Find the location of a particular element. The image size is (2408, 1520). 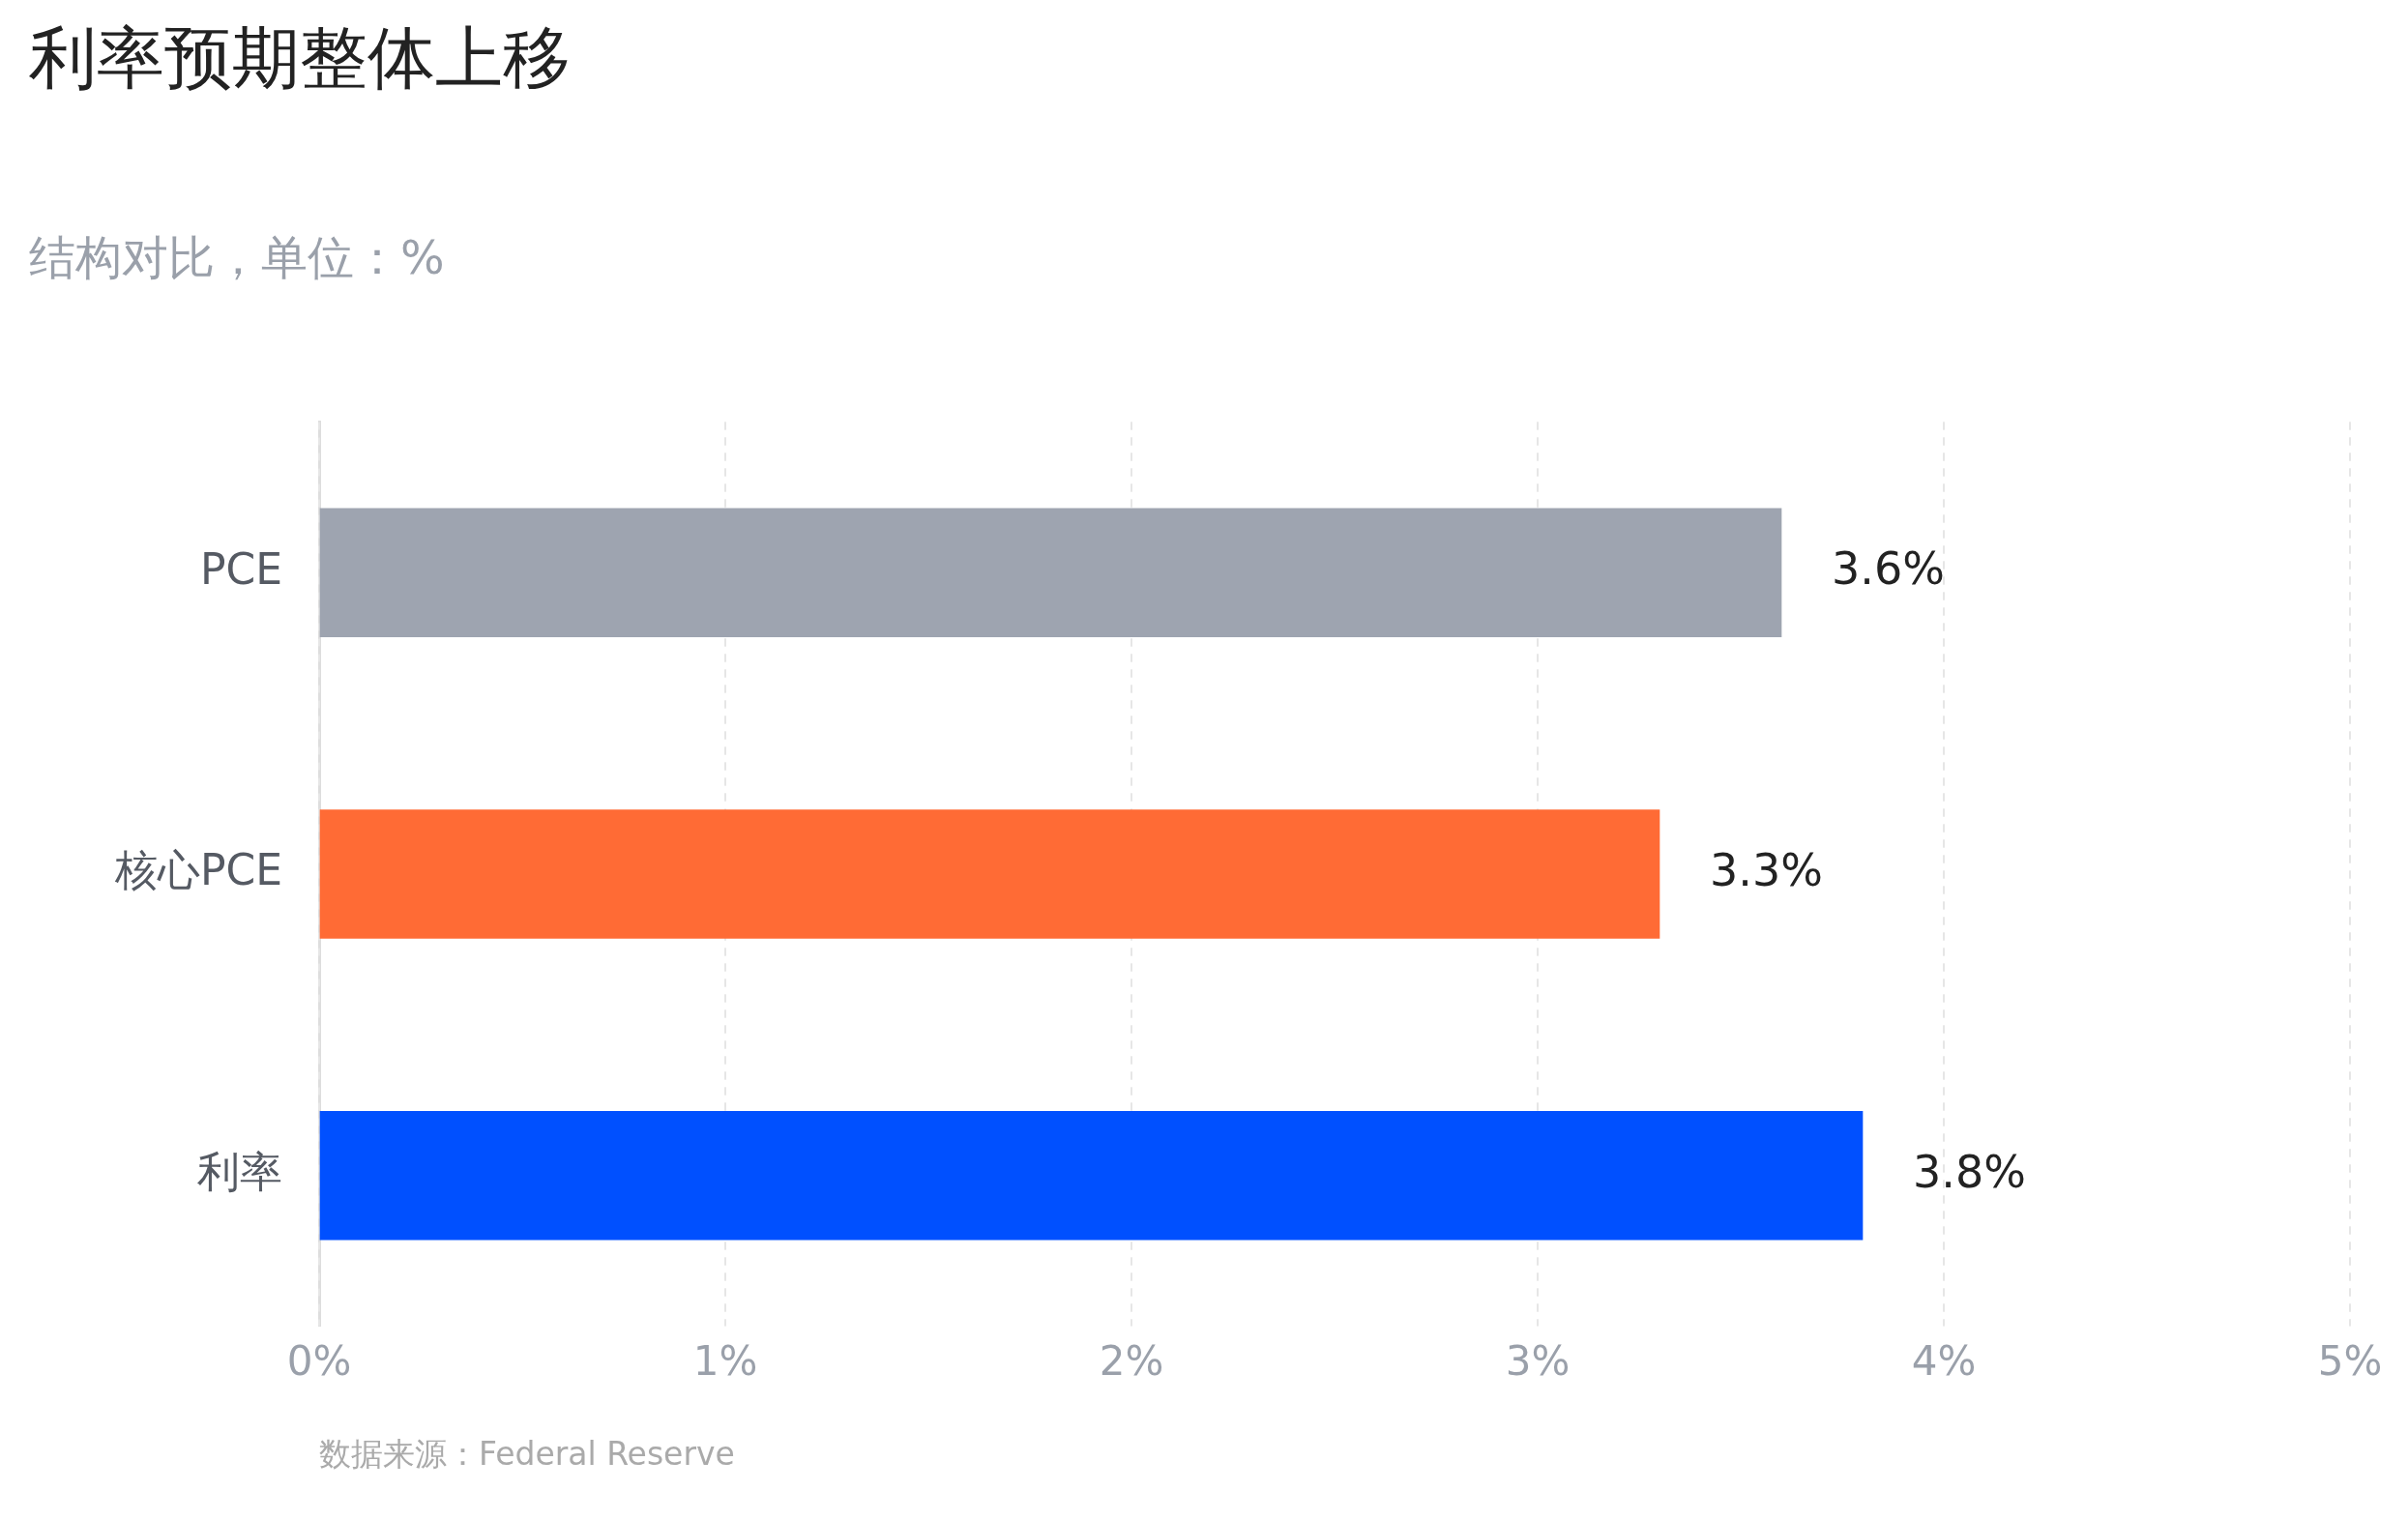

chart-title: 利率预期整体上移 is located at coordinates (300, 58).